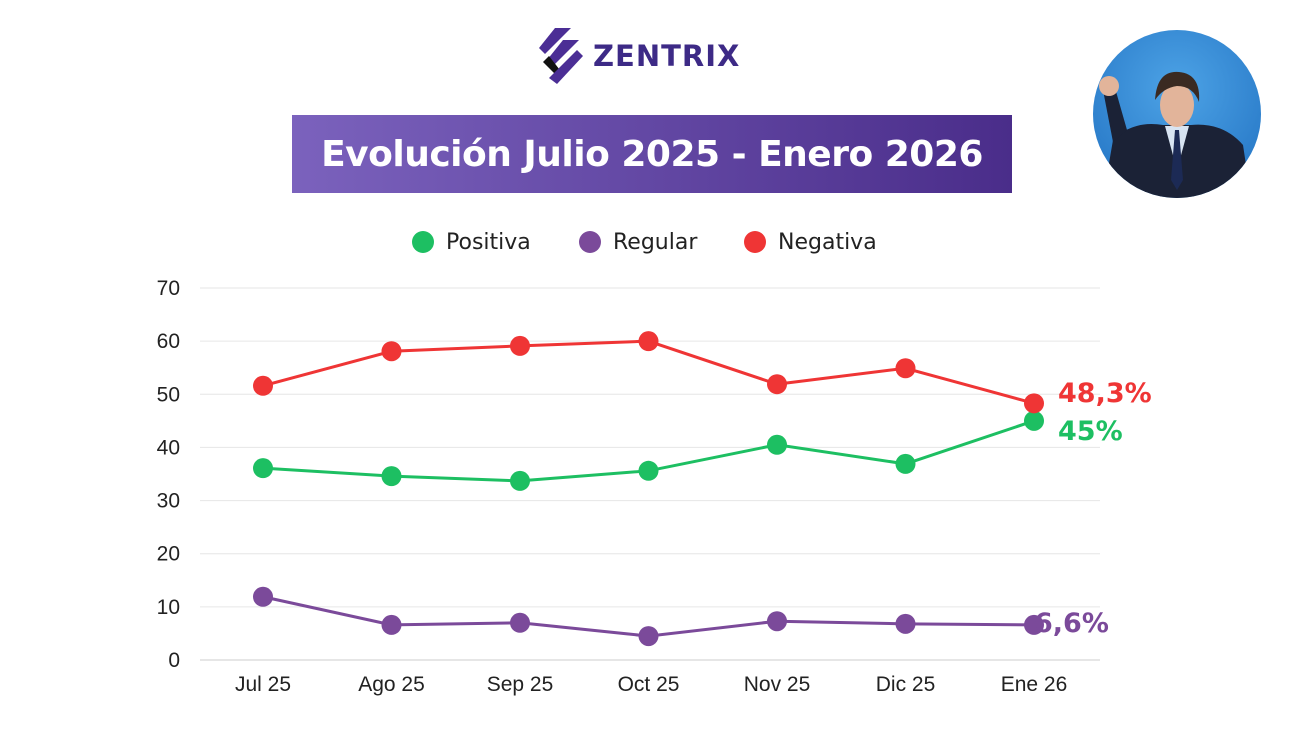 Image resolution: width=1297 pixels, height=729 pixels. Describe the element at coordinates (655, 242) in the screenshot. I see `legend-label-regular: Regular` at that location.